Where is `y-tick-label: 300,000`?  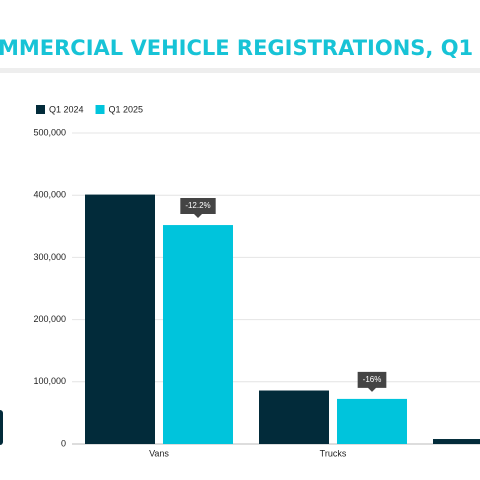
y-tick-label: 300,000 is located at coordinates (49, 257).